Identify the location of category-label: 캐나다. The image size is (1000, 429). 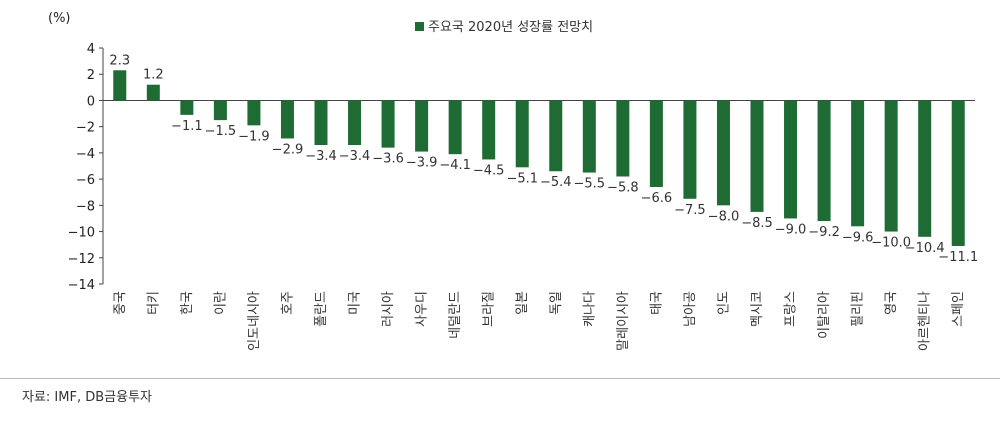
(589, 309).